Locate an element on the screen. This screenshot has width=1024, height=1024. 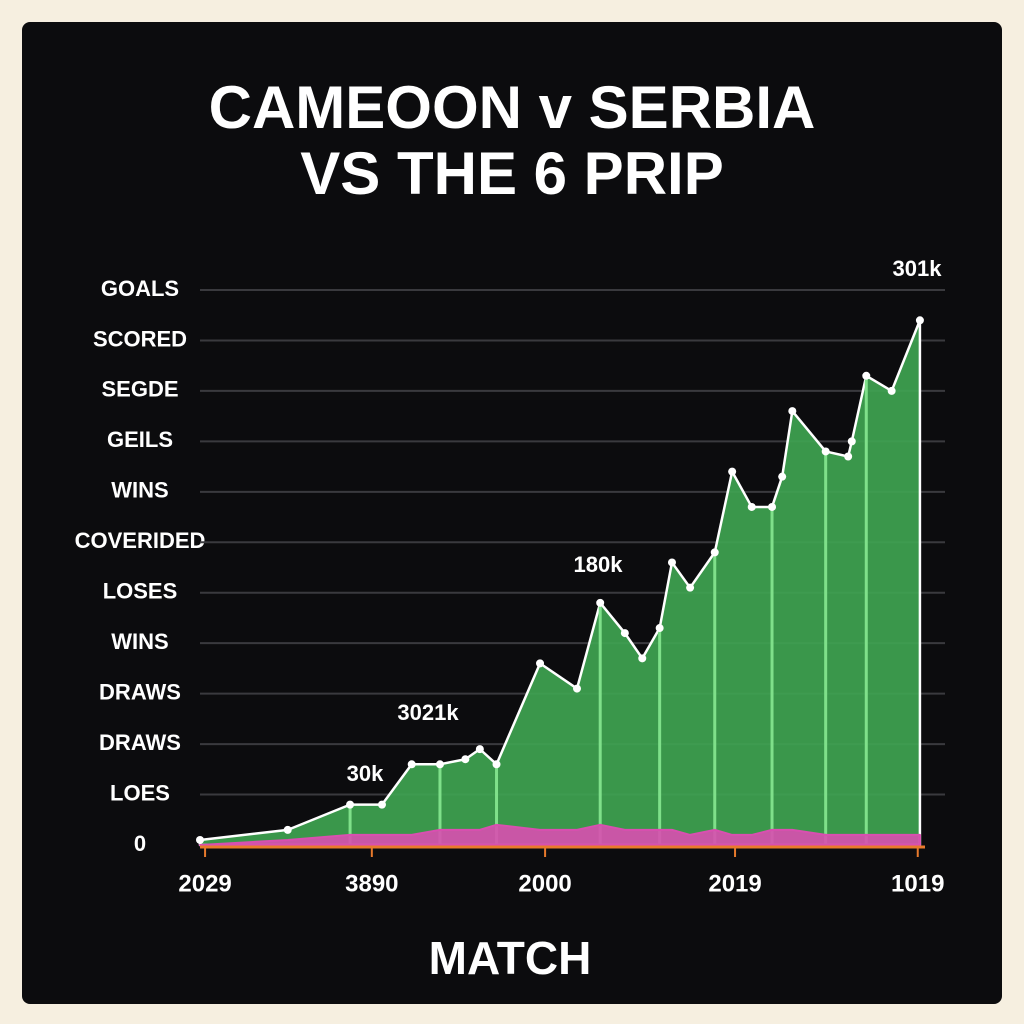
x-tick-label: 2000 is located at coordinates (544, 883).